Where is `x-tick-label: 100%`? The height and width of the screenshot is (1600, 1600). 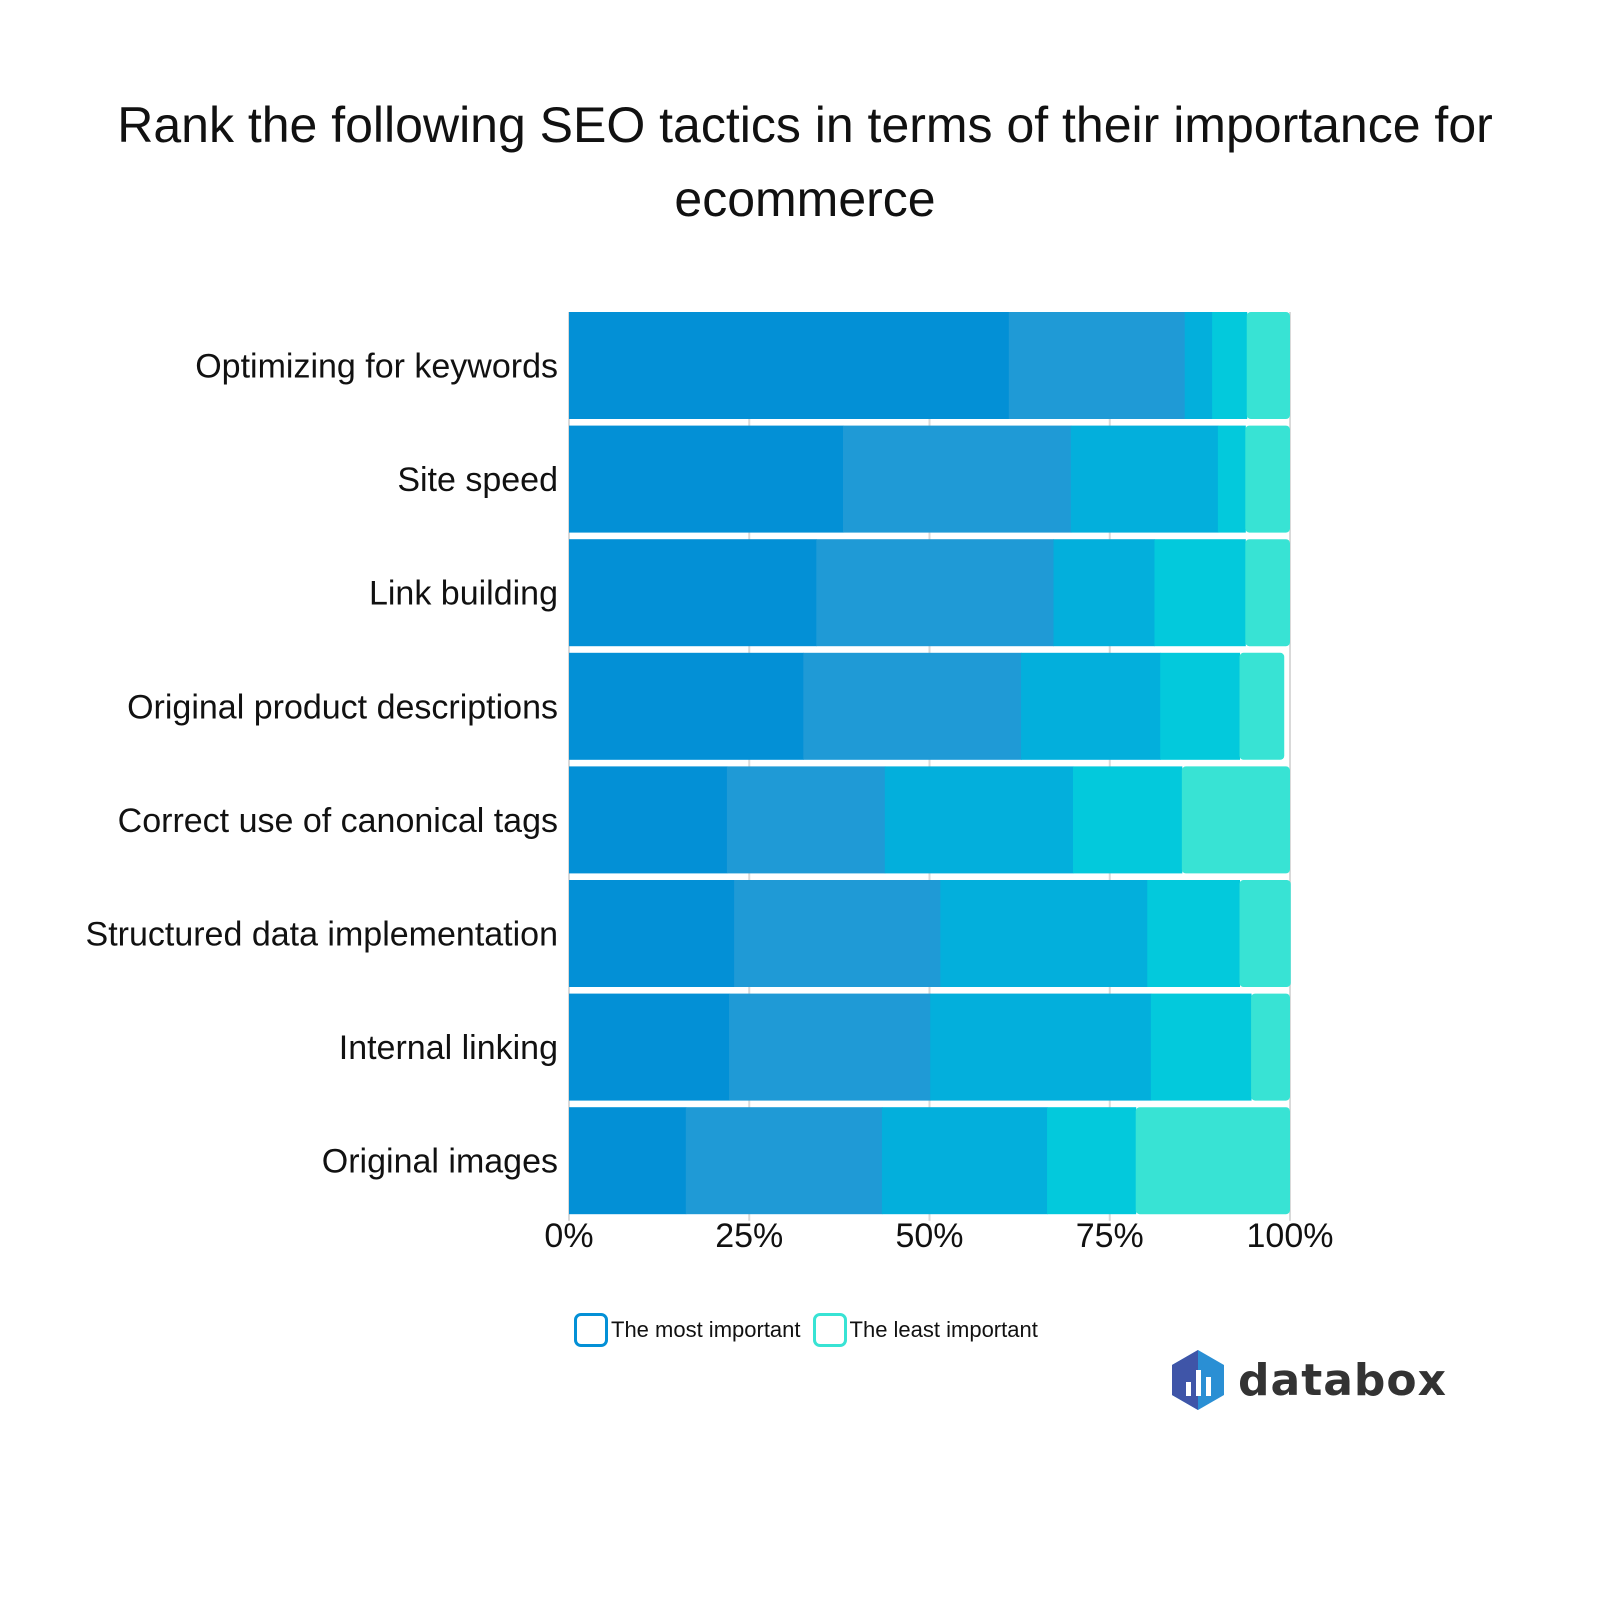
x-tick-label: 100% is located at coordinates (1290, 1236).